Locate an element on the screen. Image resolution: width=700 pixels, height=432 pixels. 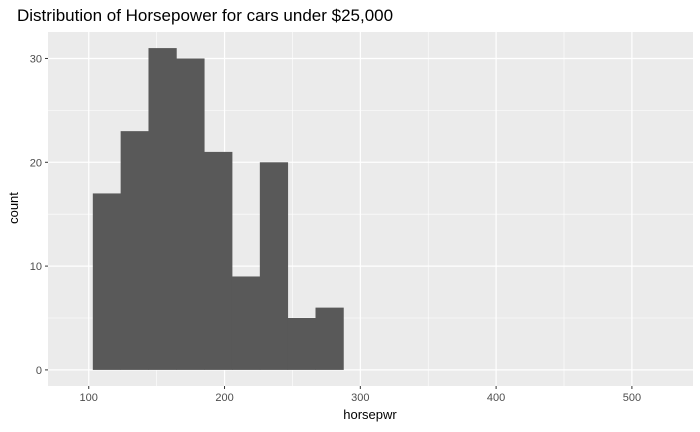
x-axis-title: horsepwr is located at coordinates (370, 414).